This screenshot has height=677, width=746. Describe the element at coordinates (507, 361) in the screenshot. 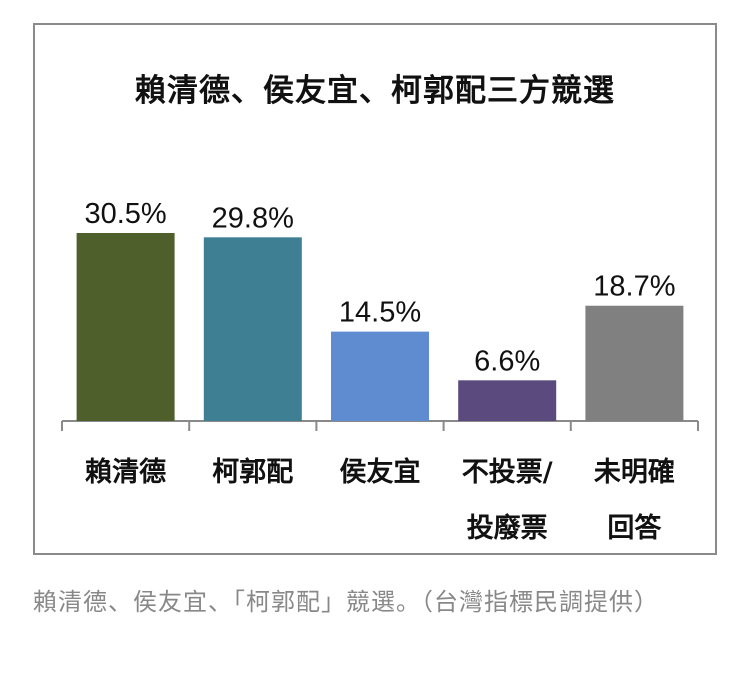

I see `data-label: 6.6%` at that location.